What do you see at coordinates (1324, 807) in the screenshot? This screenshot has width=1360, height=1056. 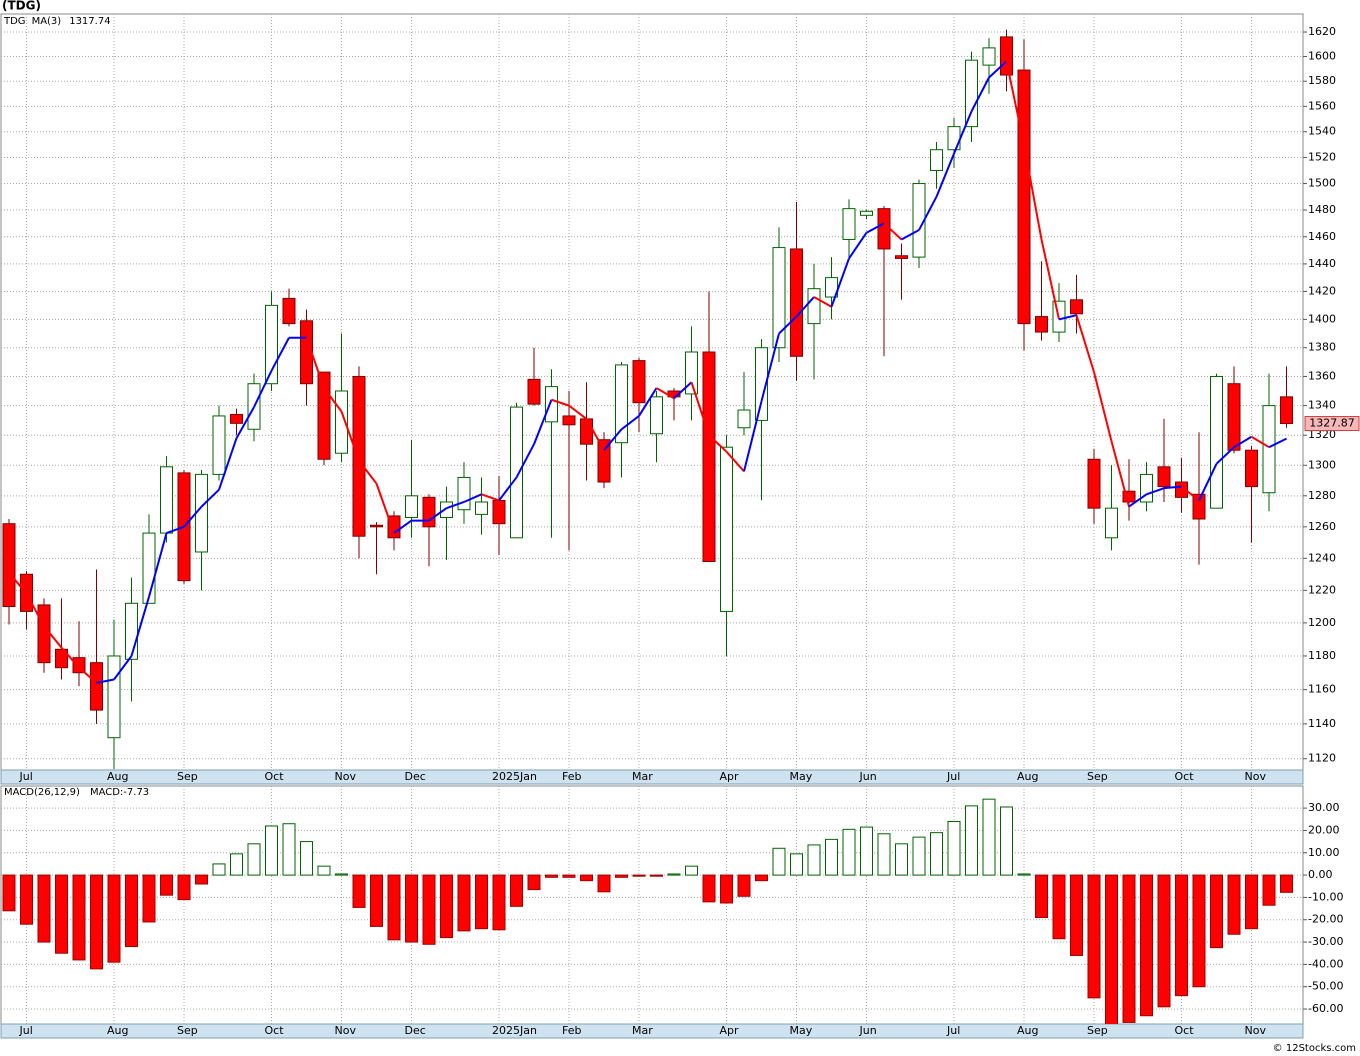 I see `y-tick-label: 30.00` at bounding box center [1324, 807].